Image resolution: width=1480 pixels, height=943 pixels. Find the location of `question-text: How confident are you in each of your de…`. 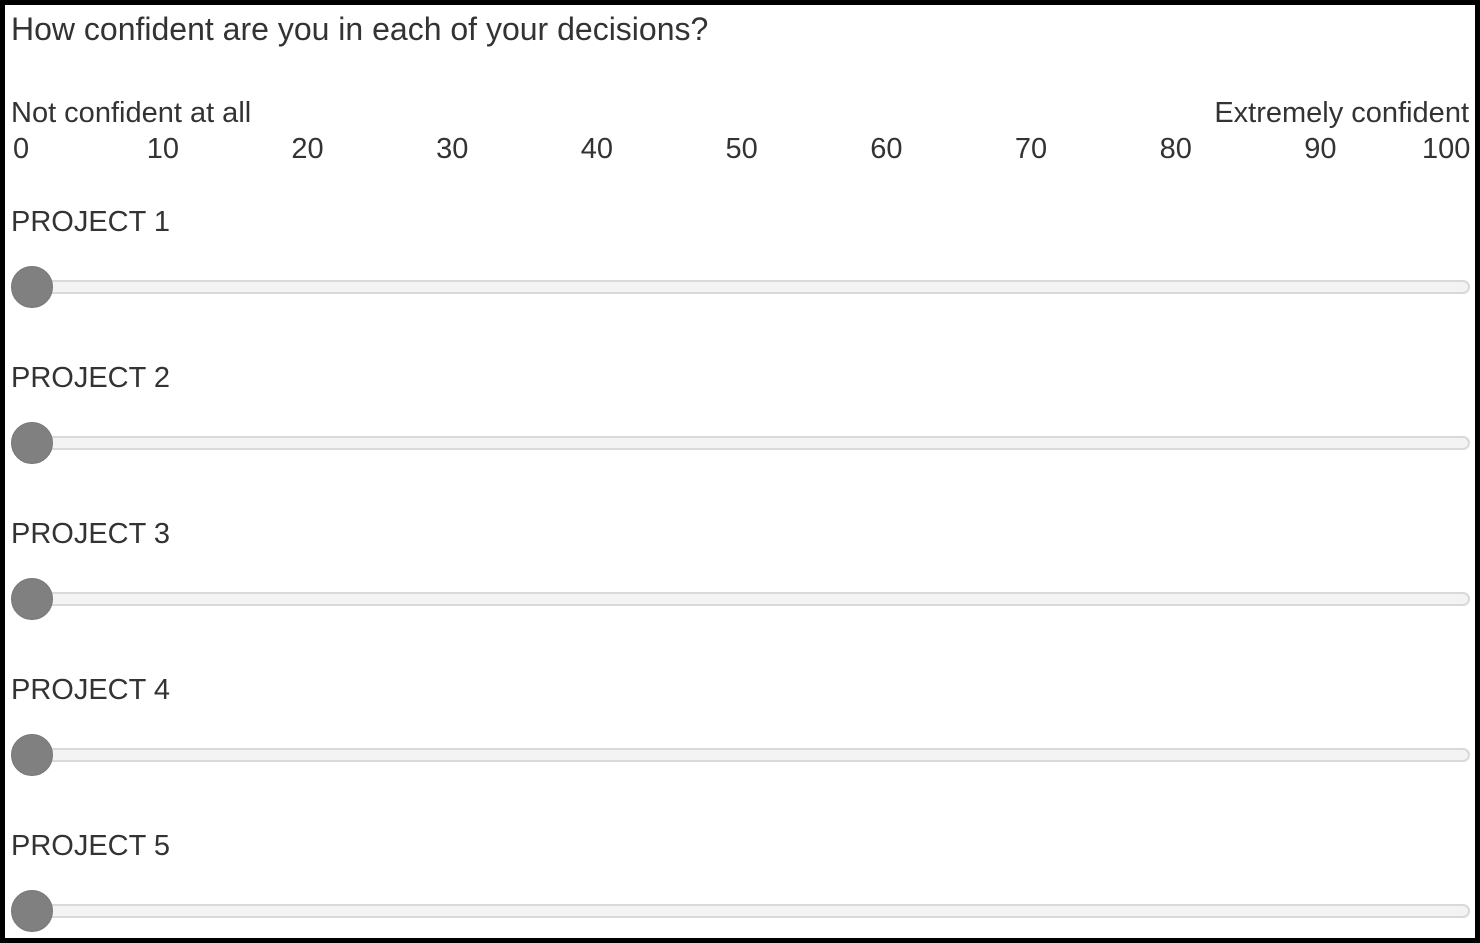

question-text: How confident are you in each of your de… is located at coordinates (360, 29).